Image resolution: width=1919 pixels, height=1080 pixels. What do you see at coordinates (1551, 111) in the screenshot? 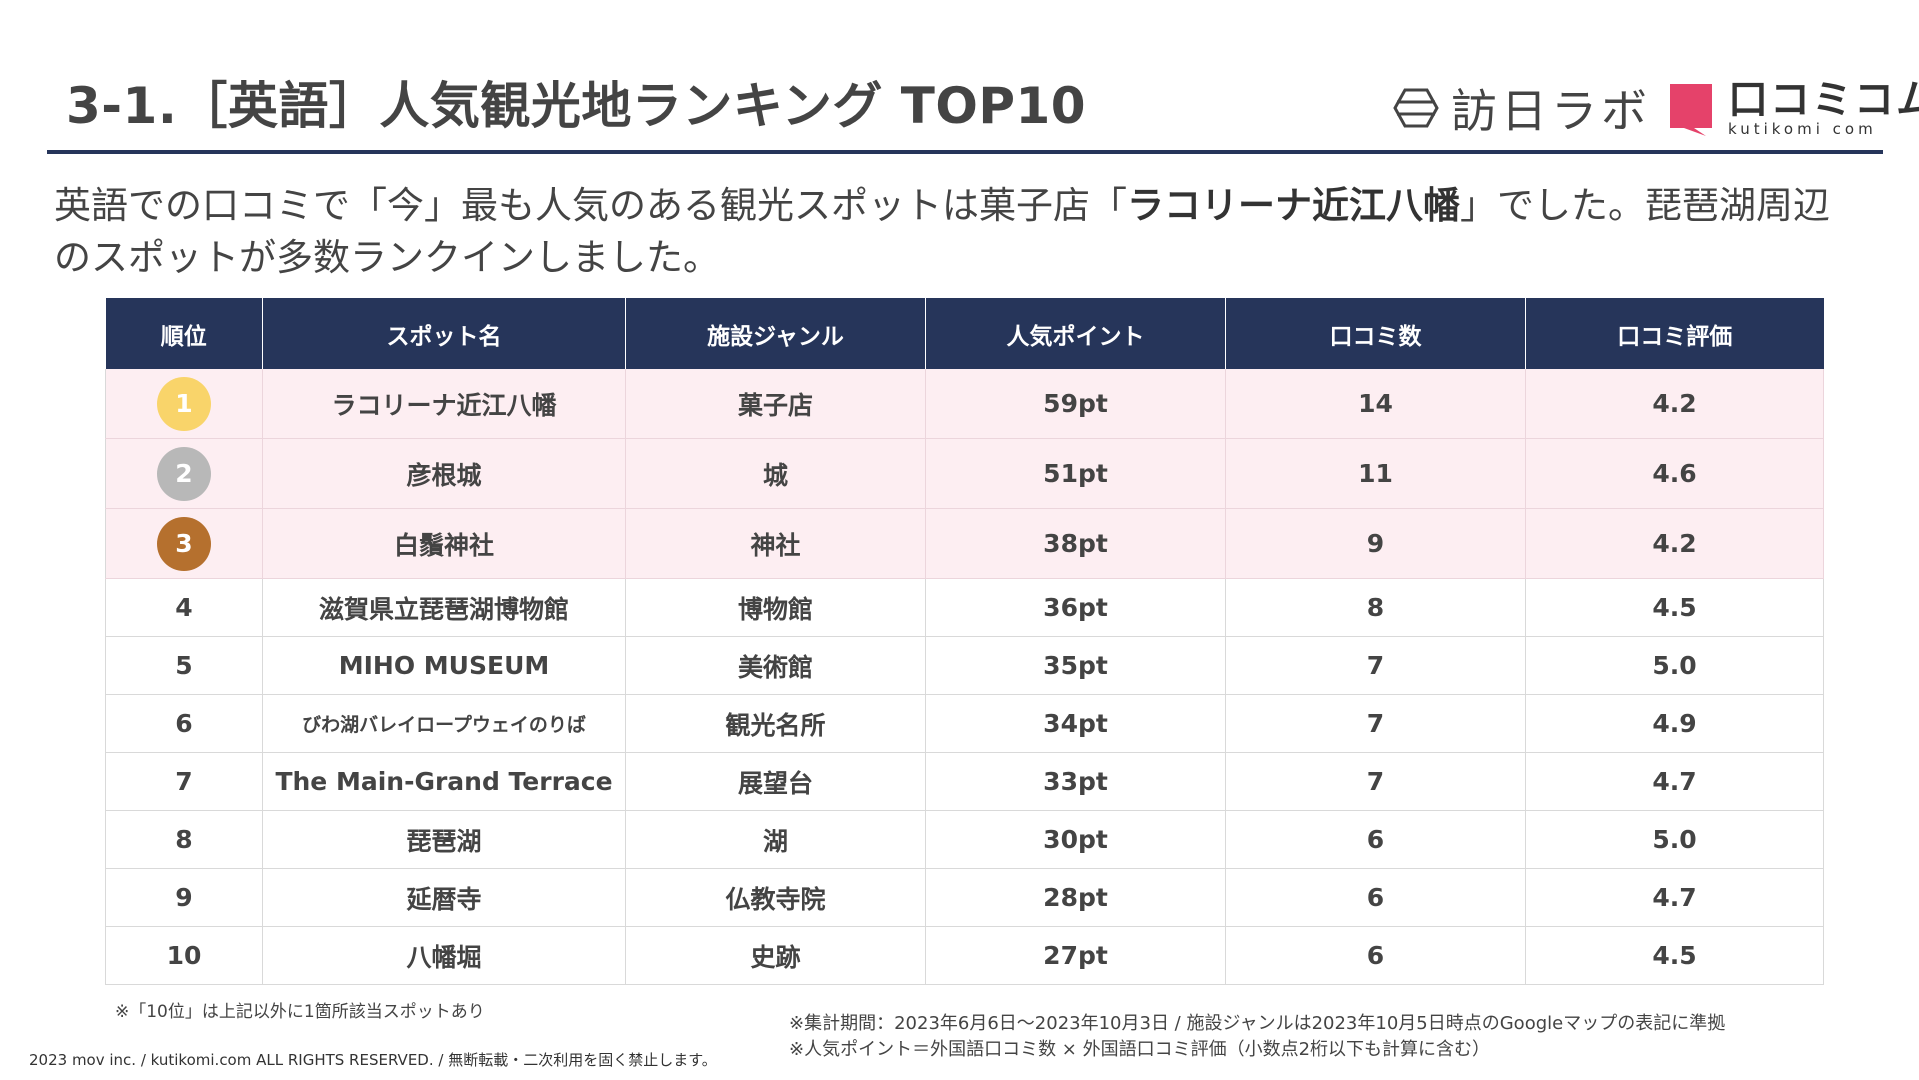
I see `hoji-lab-logo-text: 訪日ラボ` at bounding box center [1551, 111].